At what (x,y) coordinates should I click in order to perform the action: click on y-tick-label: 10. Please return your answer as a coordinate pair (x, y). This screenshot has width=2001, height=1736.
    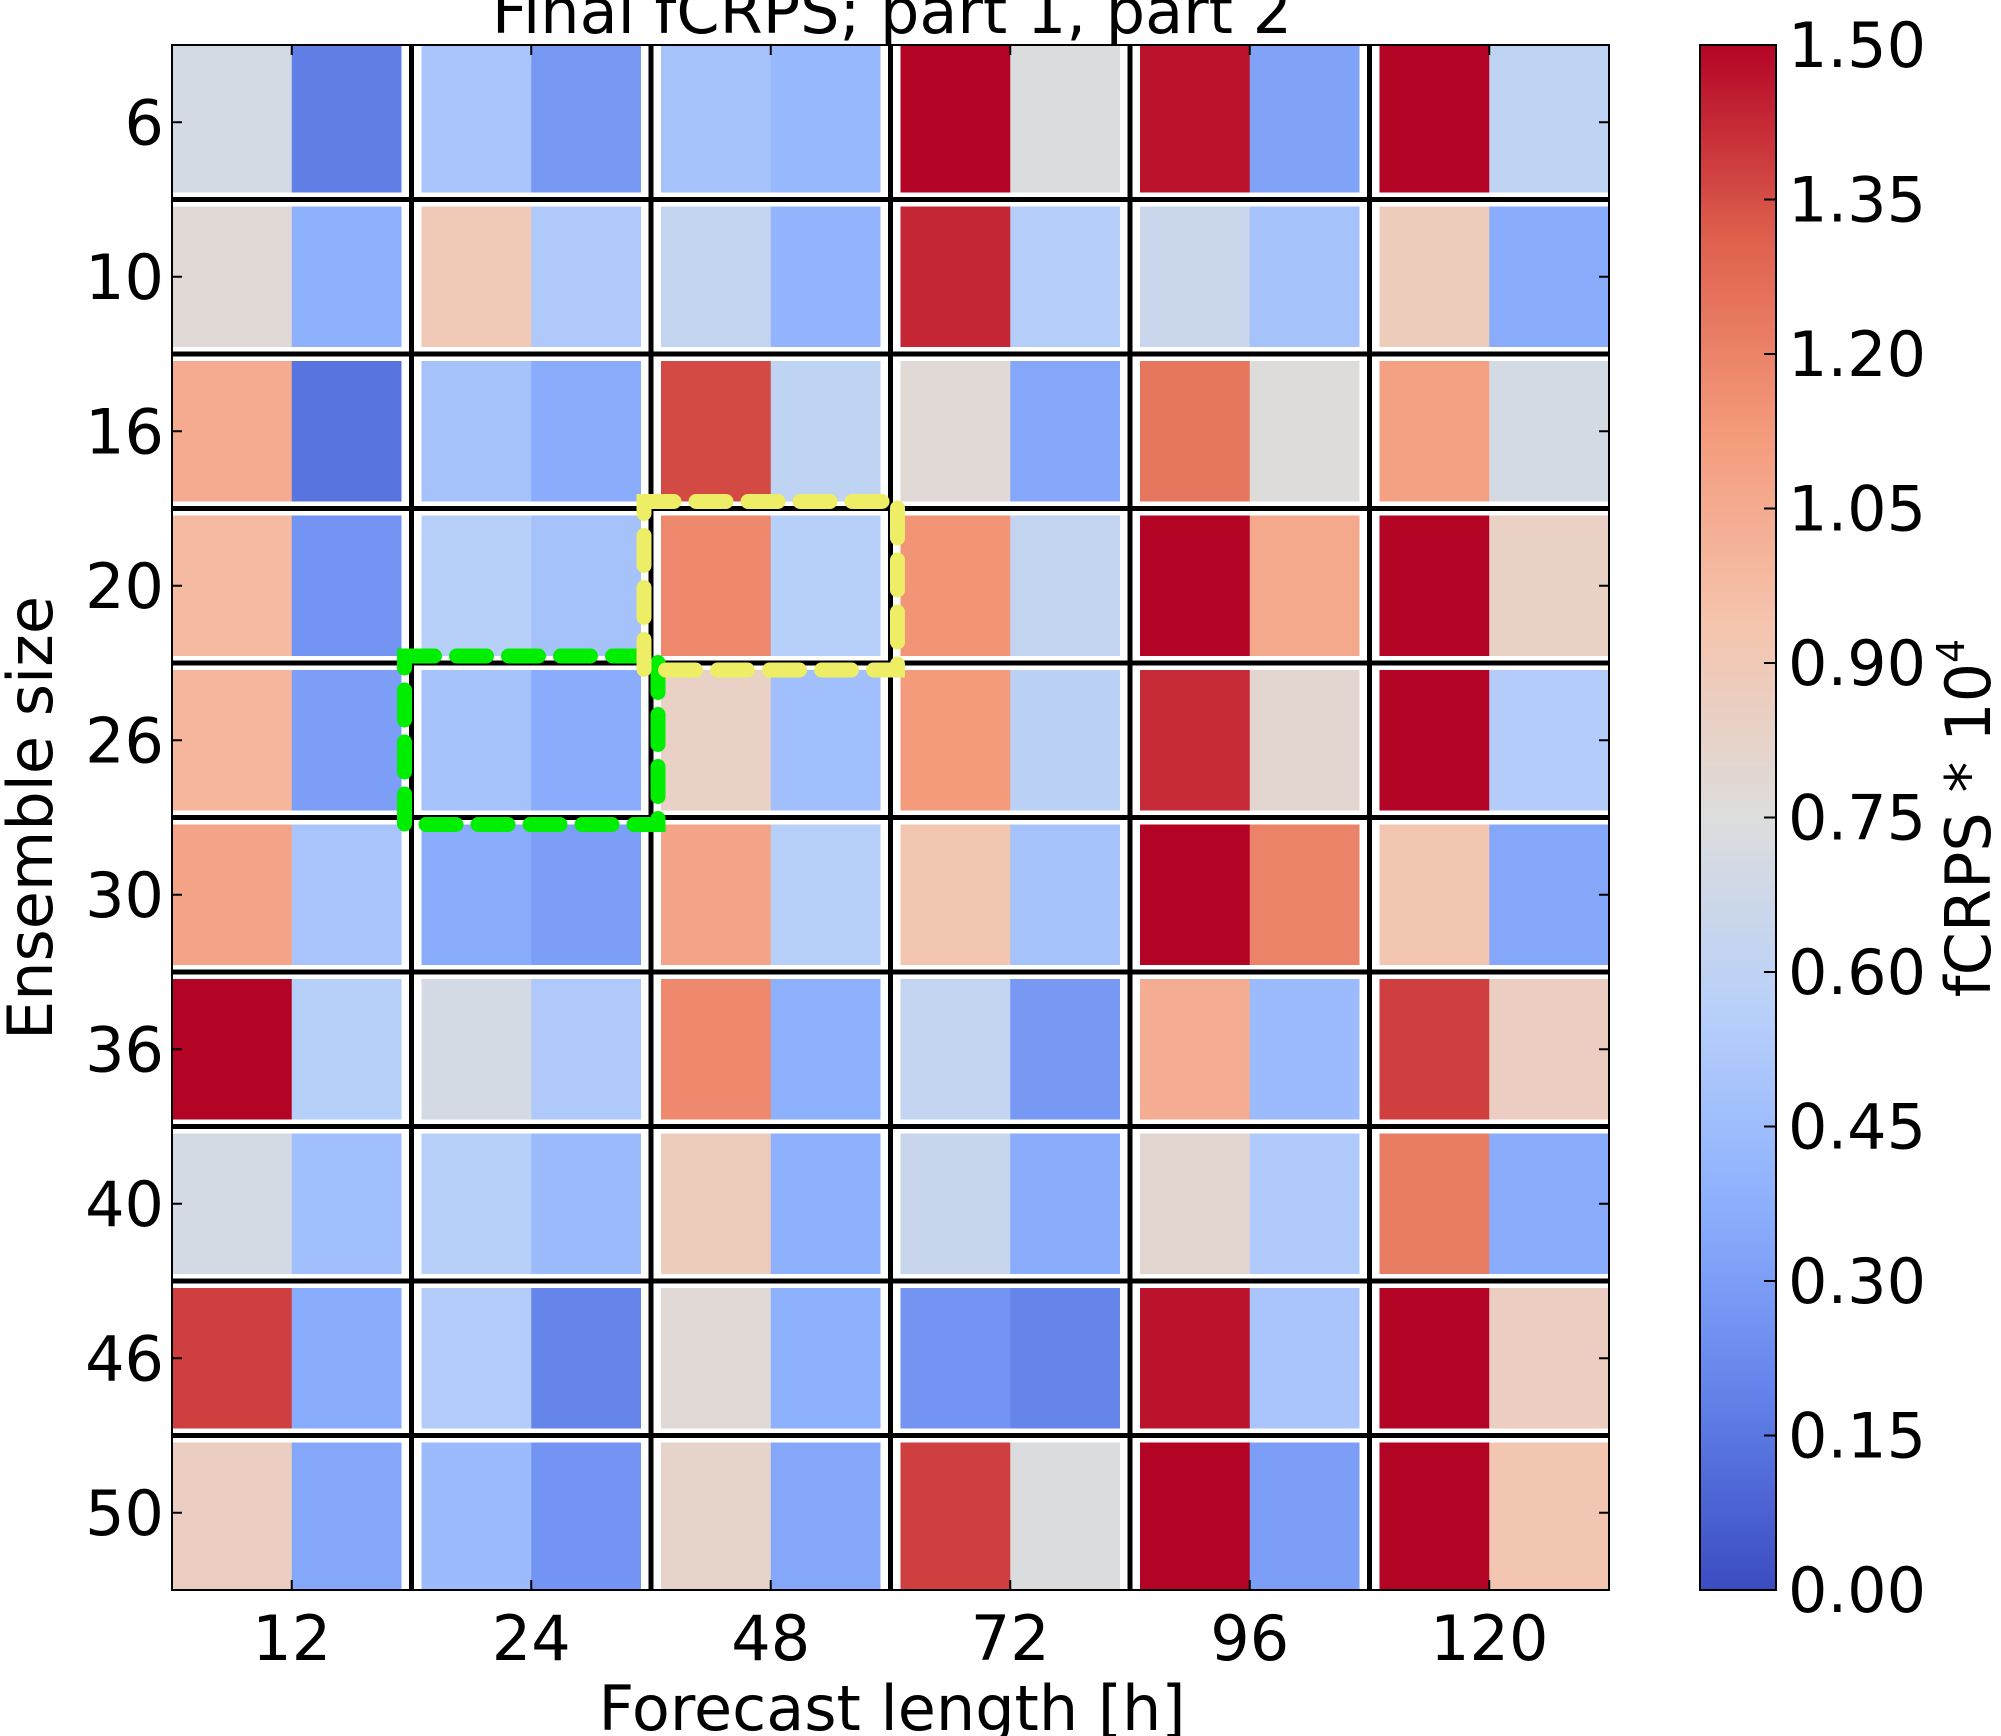
    Looking at the image, I should click on (124, 277).